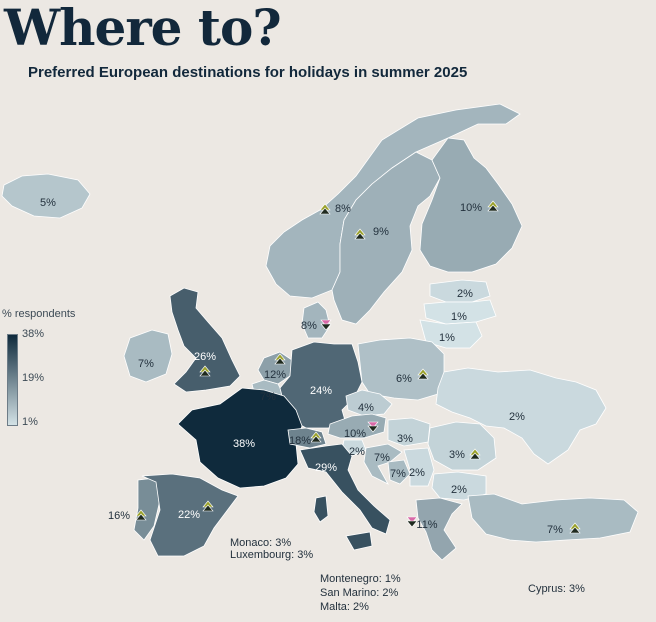  Describe the element at coordinates (119, 516) in the screenshot. I see `country-label: 16%` at that location.